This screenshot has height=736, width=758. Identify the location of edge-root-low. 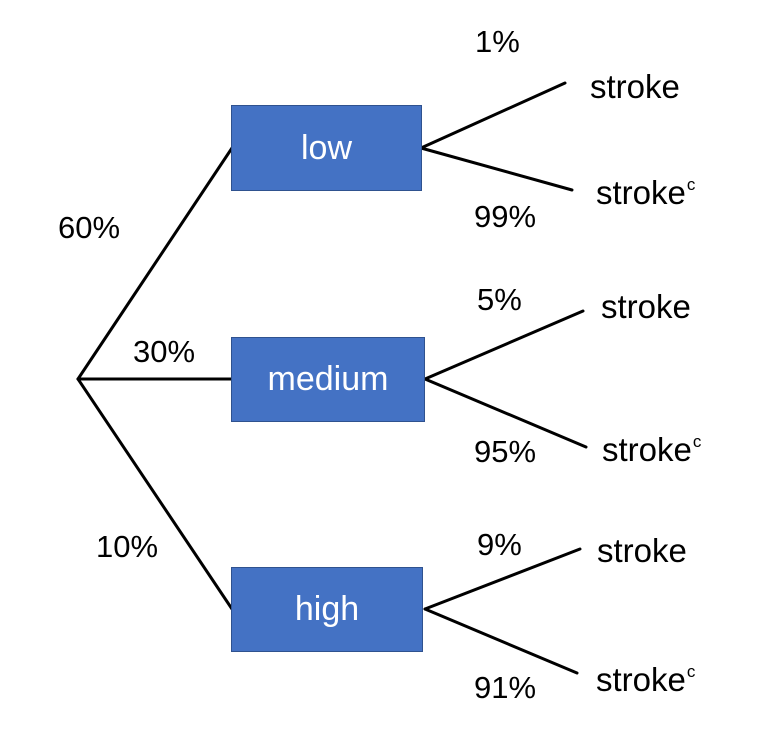
(155, 263).